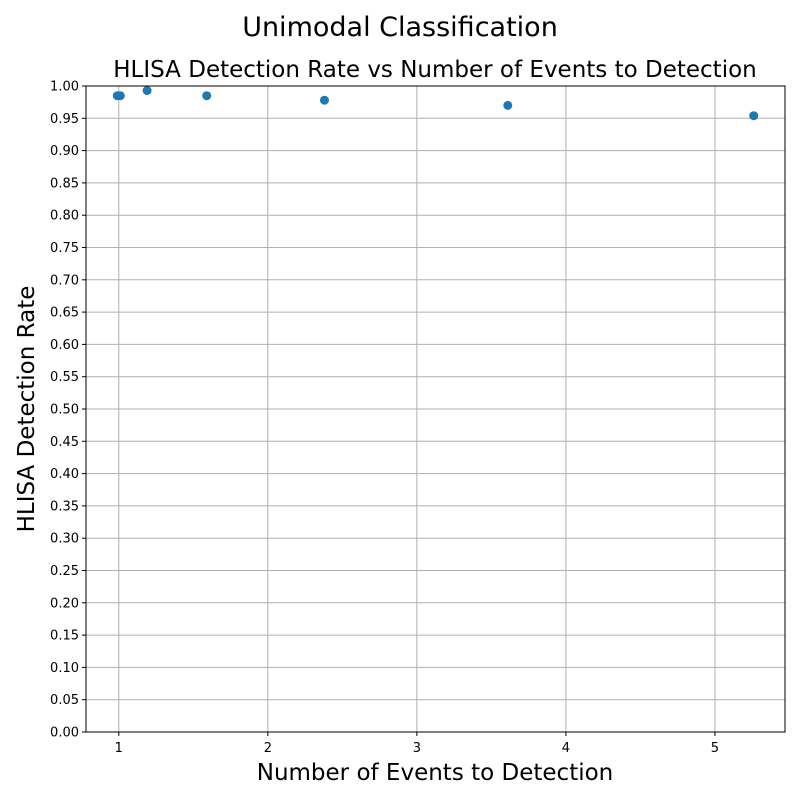 The height and width of the screenshot is (800, 800). Describe the element at coordinates (64, 442) in the screenshot. I see `y-tick-label: 0.45` at that location.